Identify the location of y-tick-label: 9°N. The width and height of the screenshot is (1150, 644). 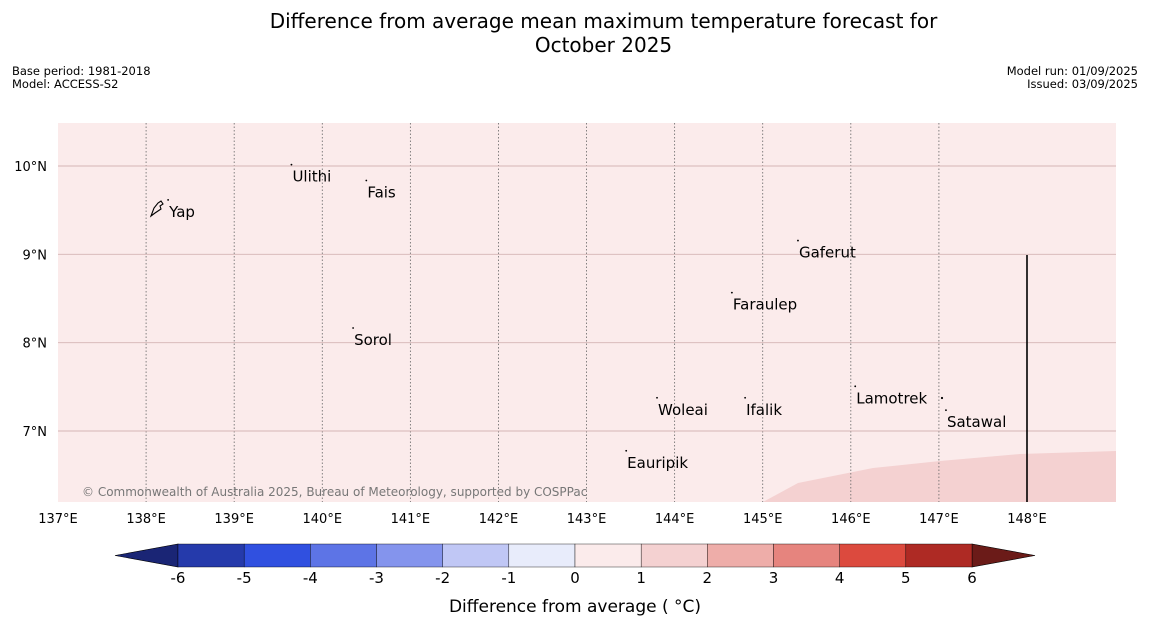
(35, 255).